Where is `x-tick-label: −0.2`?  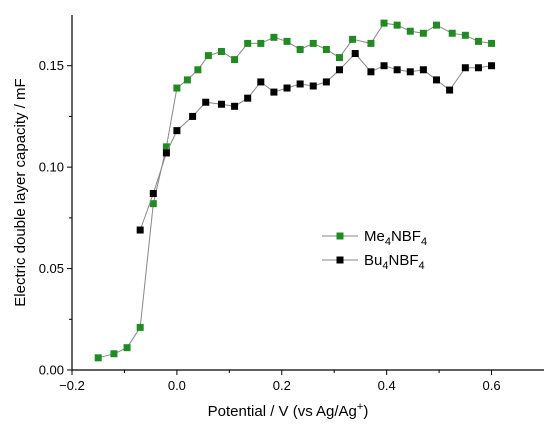
x-tick-label: −0.2 is located at coordinates (72, 385).